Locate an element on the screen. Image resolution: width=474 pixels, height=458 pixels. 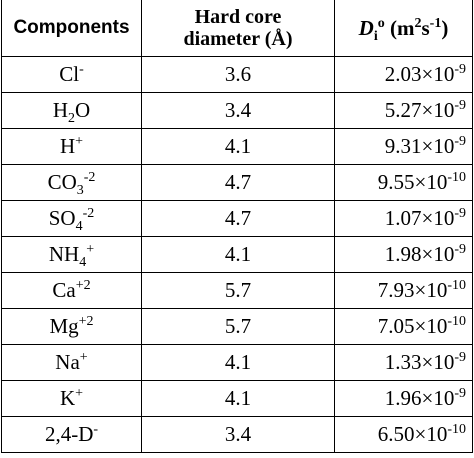
table-cell: 1.33×10⁻⁹ is located at coordinates (403, 362).